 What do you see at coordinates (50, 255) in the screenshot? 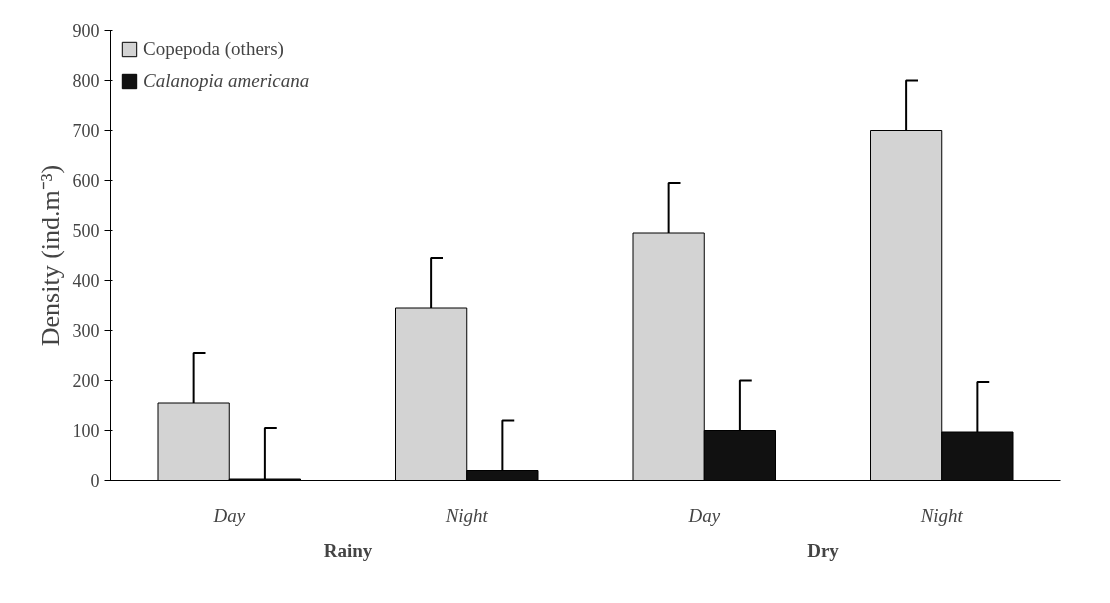
I see `y-axis-title: Density (ind.m⁻³)` at bounding box center [50, 255].